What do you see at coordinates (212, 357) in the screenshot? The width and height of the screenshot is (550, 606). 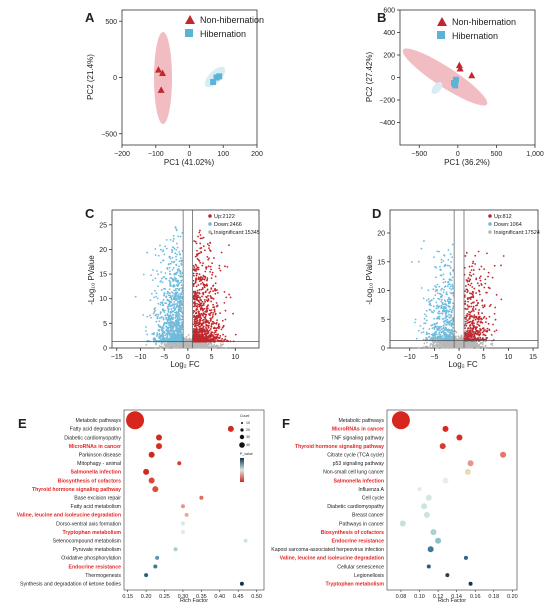 I see `x-tick-label: 5` at bounding box center [212, 357].